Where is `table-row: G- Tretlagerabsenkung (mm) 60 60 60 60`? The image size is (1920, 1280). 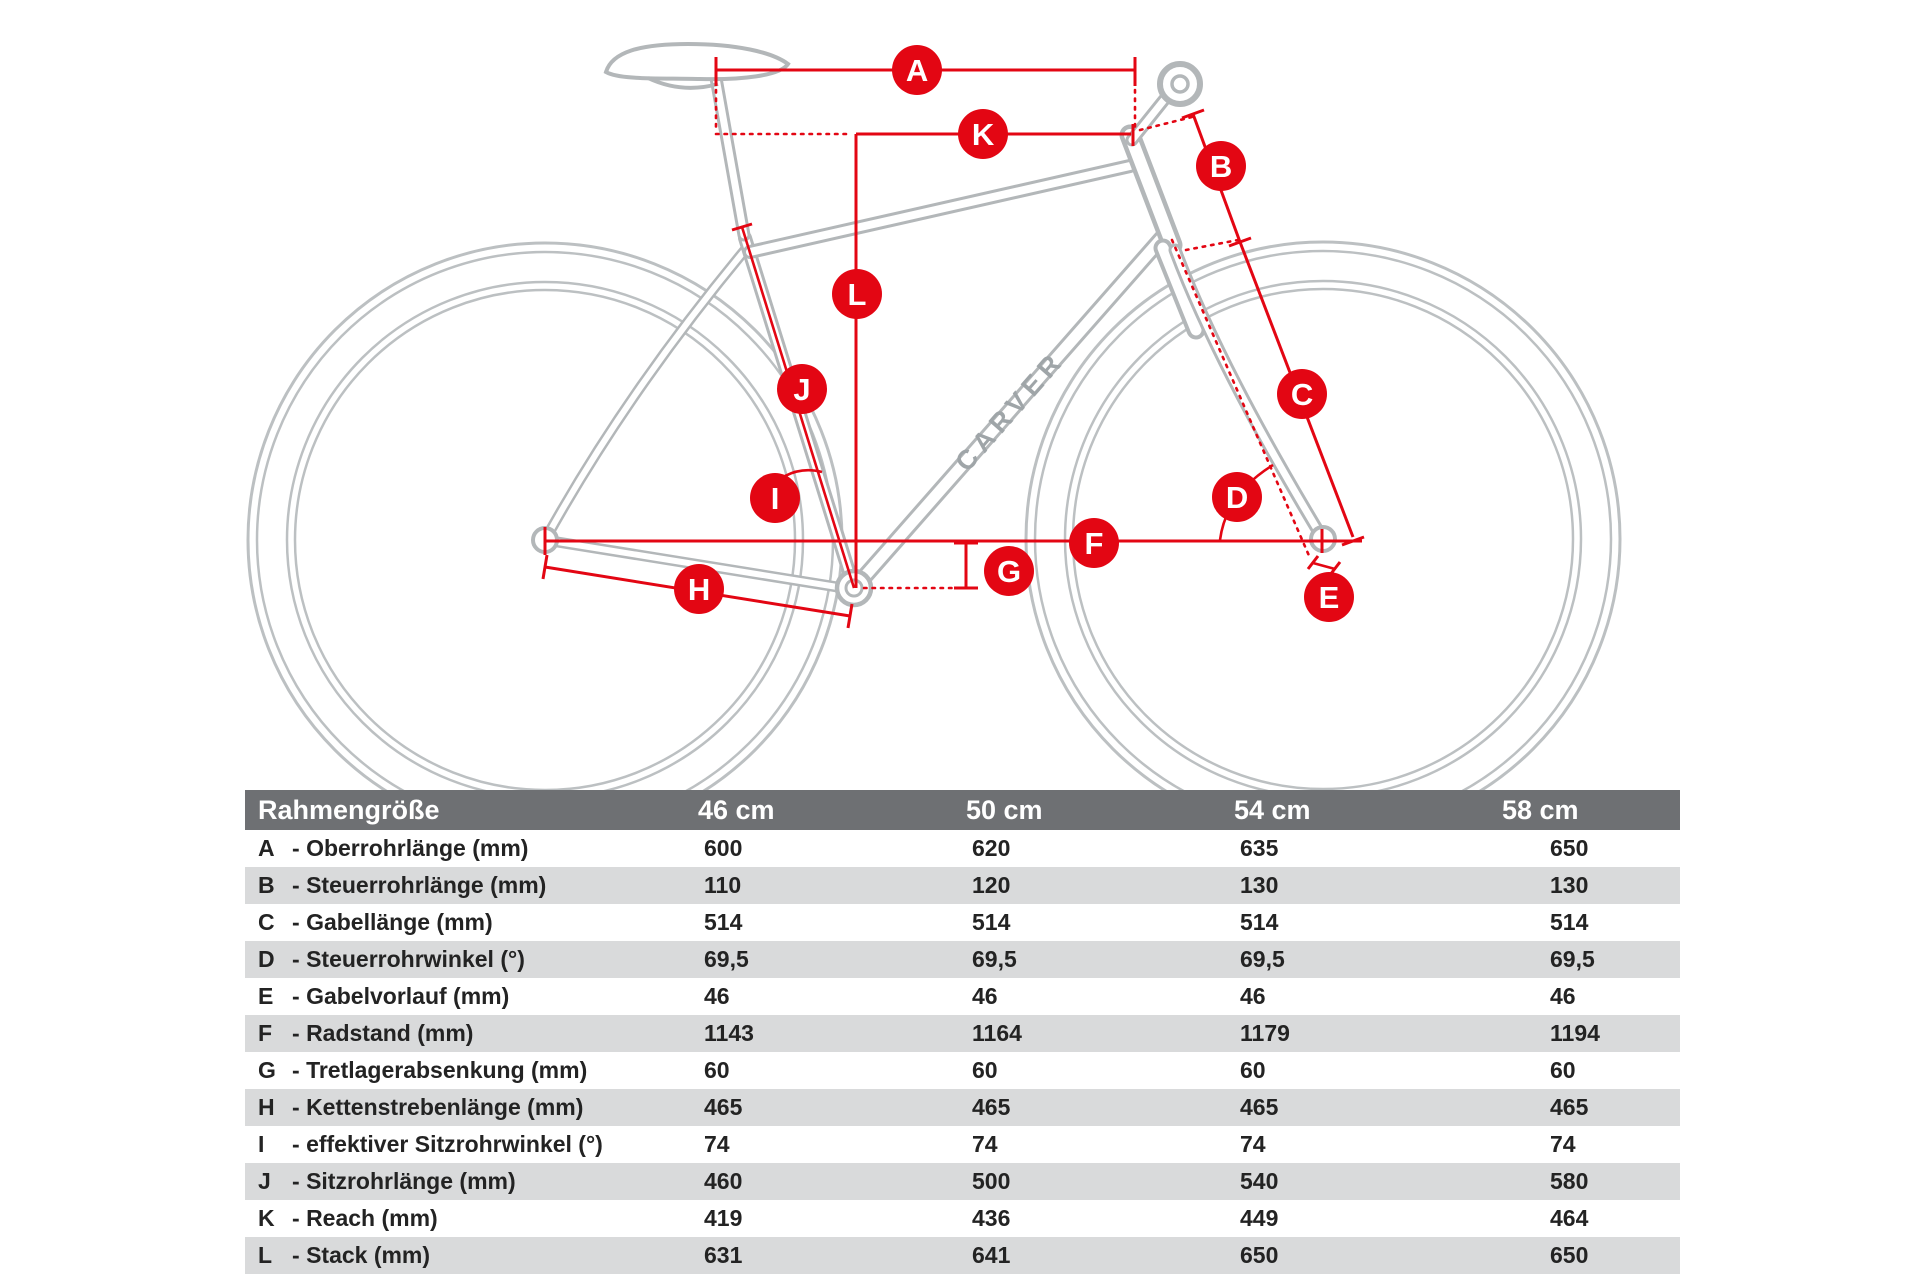
table-row: G- Tretlagerabsenkung (mm) 60 60 60 60 is located at coordinates (962, 1070).